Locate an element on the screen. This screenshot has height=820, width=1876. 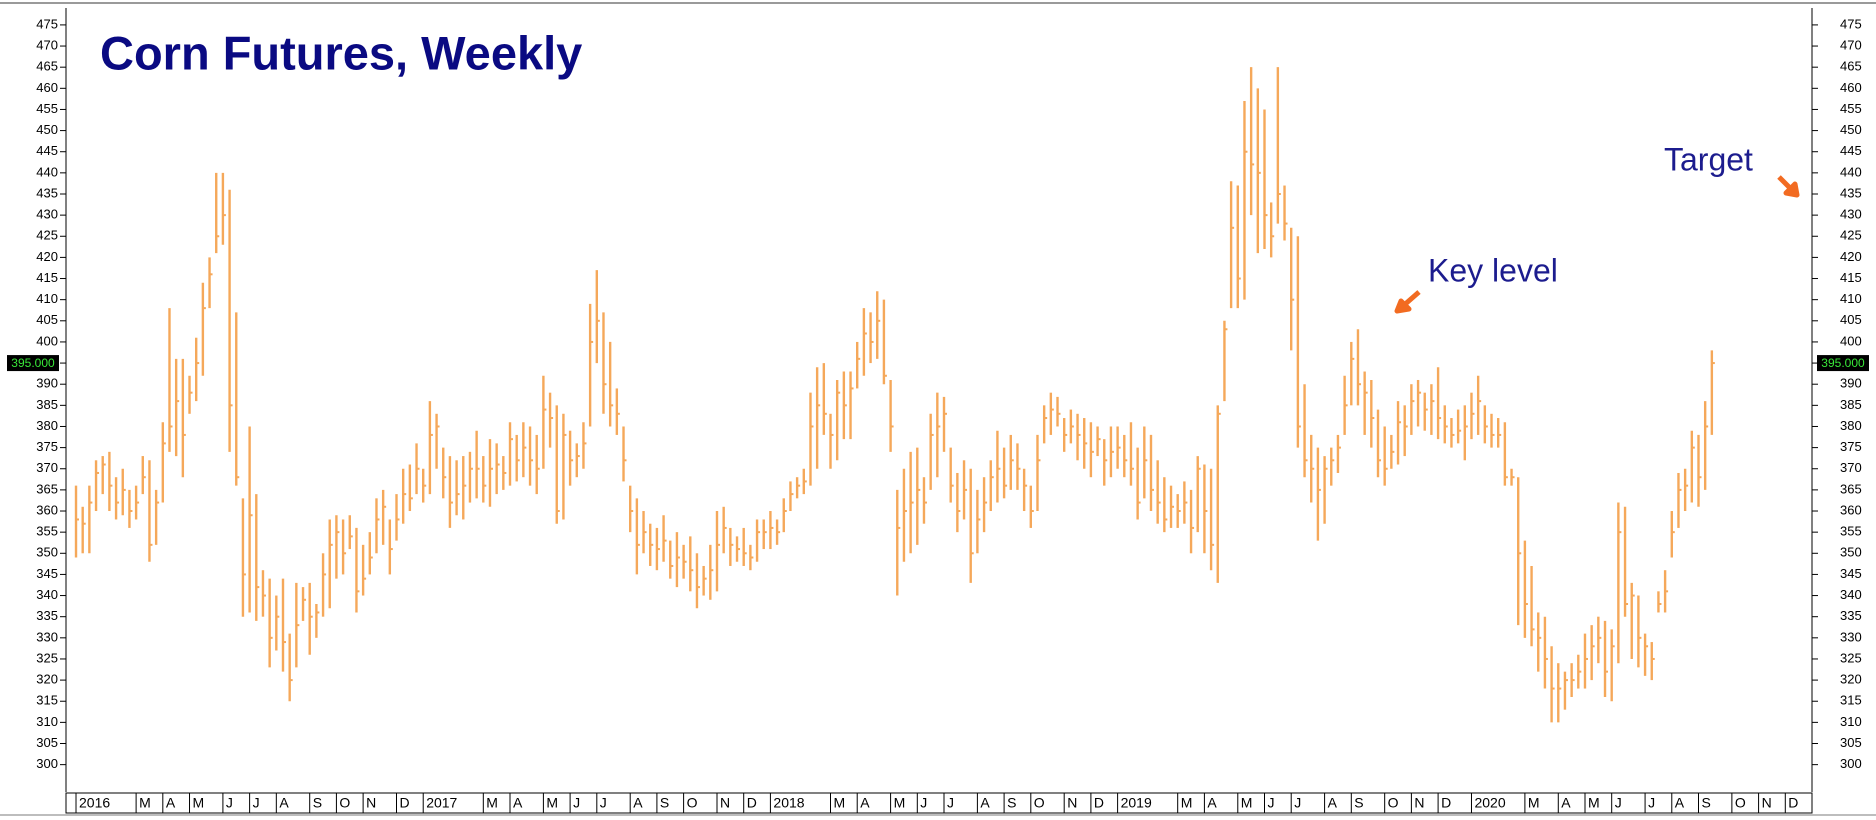
y-tick-label-right: 410 is located at coordinates (1851, 298).